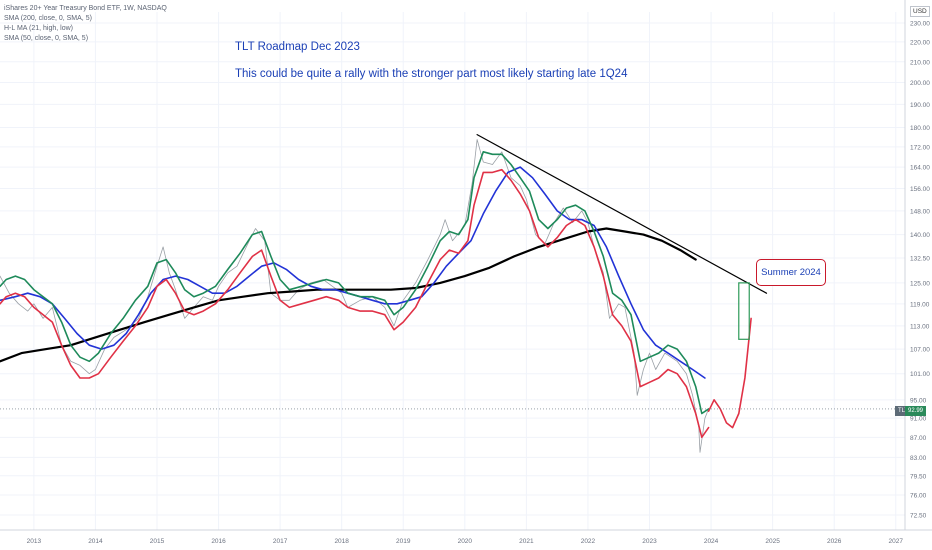  What do you see at coordinates (297, 47) in the screenshot?
I see `annotation-title: TLT Roadmap Dec 2023` at bounding box center [297, 47].